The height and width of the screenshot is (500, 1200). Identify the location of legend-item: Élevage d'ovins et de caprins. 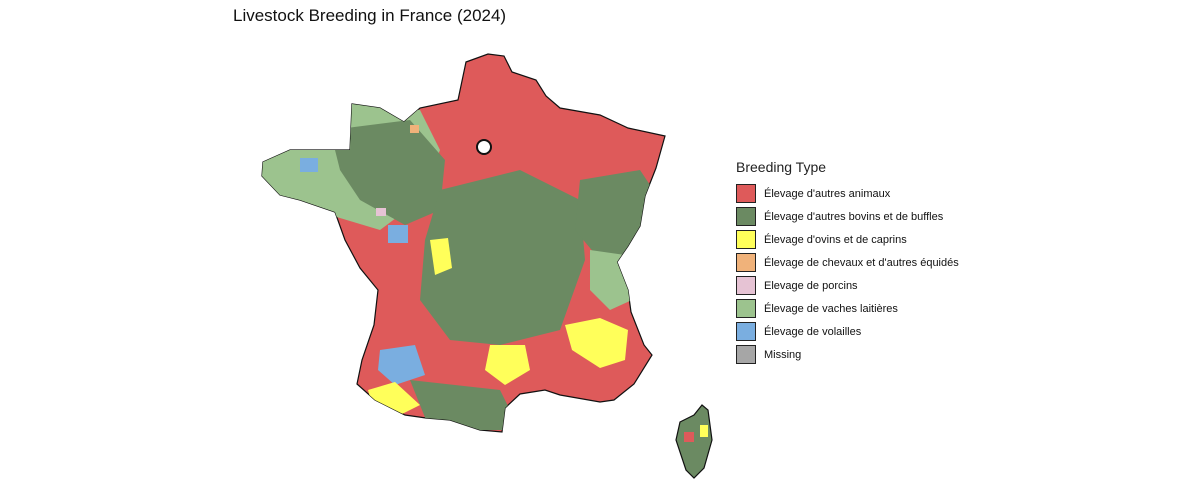
(847, 239).